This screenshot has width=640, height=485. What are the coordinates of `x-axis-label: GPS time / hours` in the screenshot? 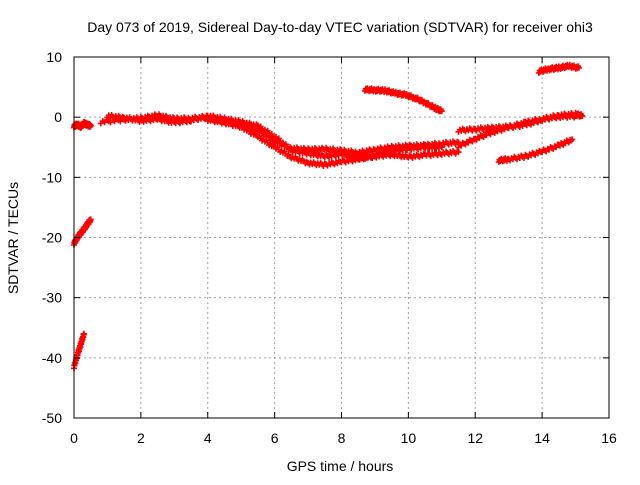 It's located at (340, 466).